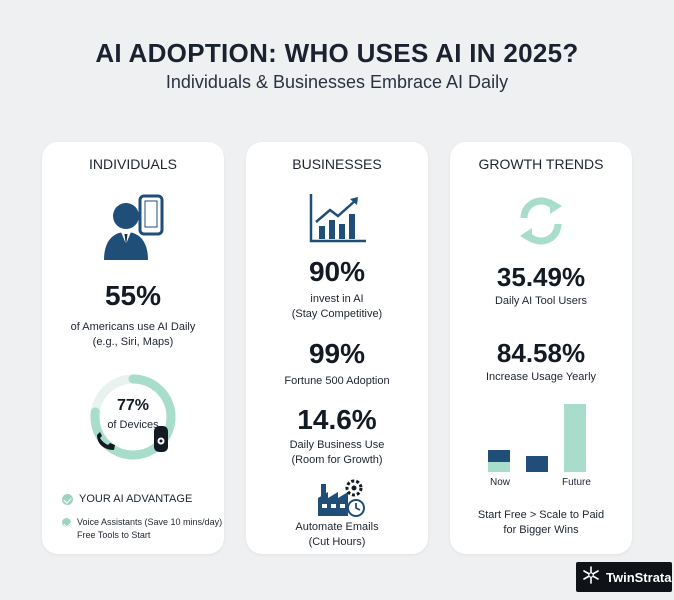 The width and height of the screenshot is (674, 600). I want to click on twinstrata-logo: TwinStrata, so click(624, 577).